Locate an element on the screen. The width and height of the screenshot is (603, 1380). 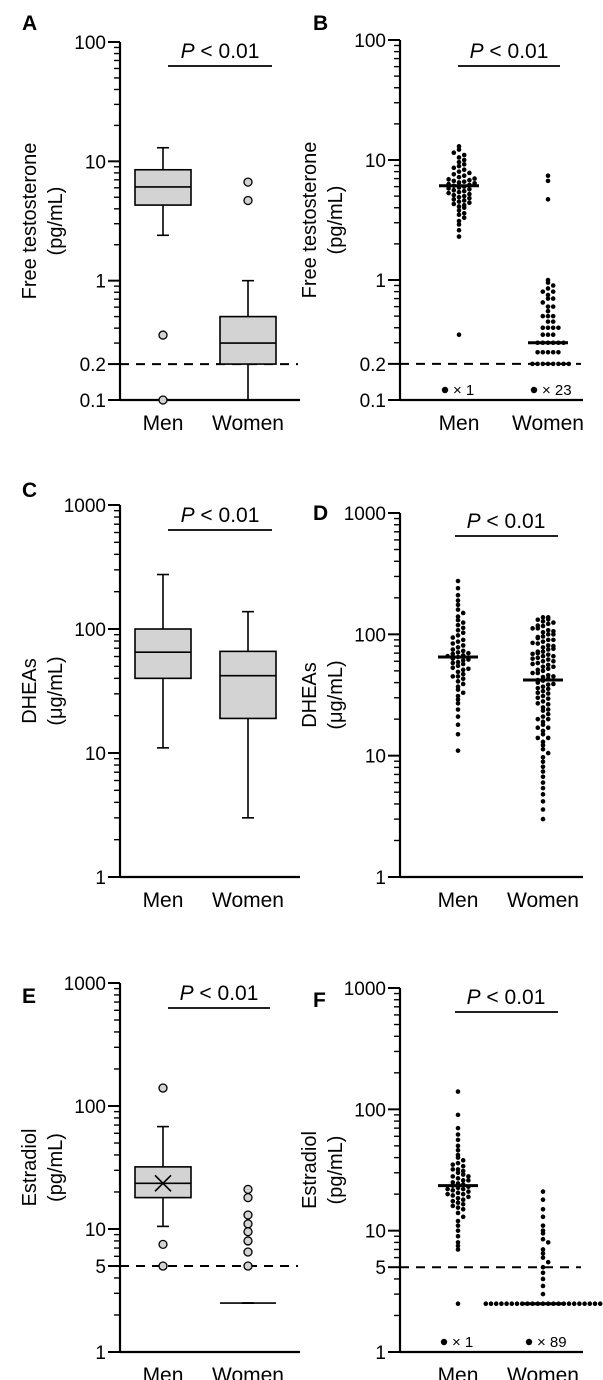
box-men is located at coordinates (163, 661).